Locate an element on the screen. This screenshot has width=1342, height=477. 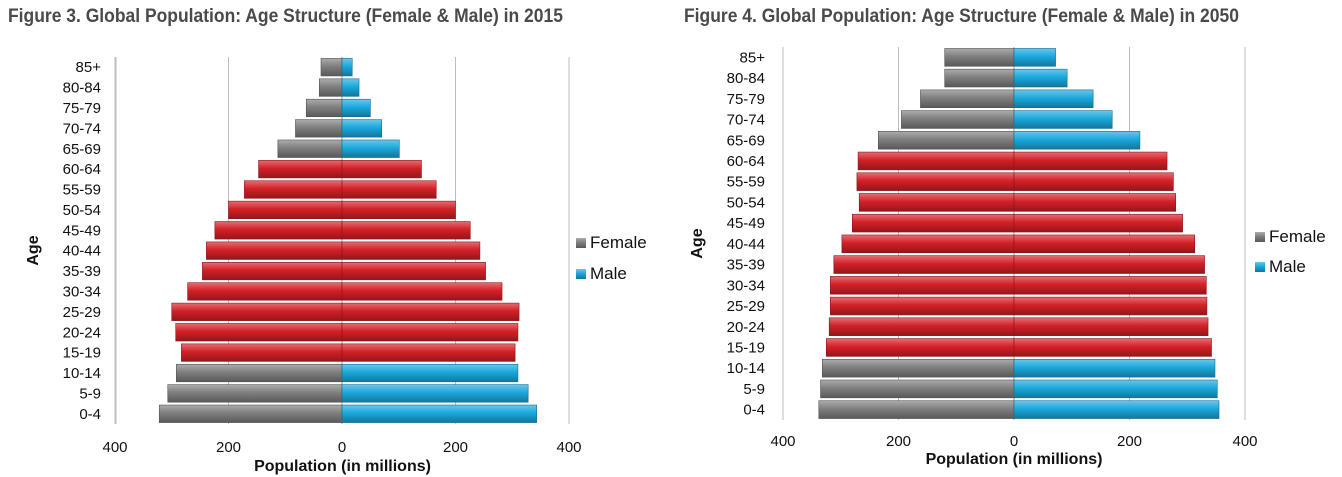
legend-male-swatch is located at coordinates (1260, 267).